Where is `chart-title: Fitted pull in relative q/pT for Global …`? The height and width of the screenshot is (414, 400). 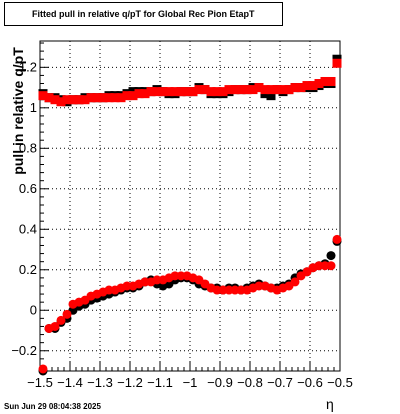
chart-title: Fitted pull in relative q/pT for Global … is located at coordinates (143, 14).